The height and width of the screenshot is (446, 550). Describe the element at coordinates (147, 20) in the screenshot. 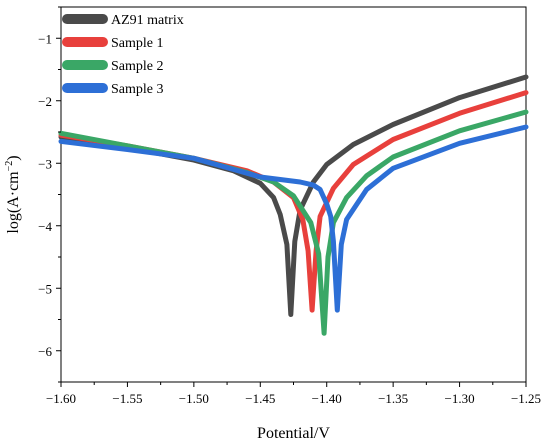

I see `legend-label-1: AZ91 matrix` at that location.